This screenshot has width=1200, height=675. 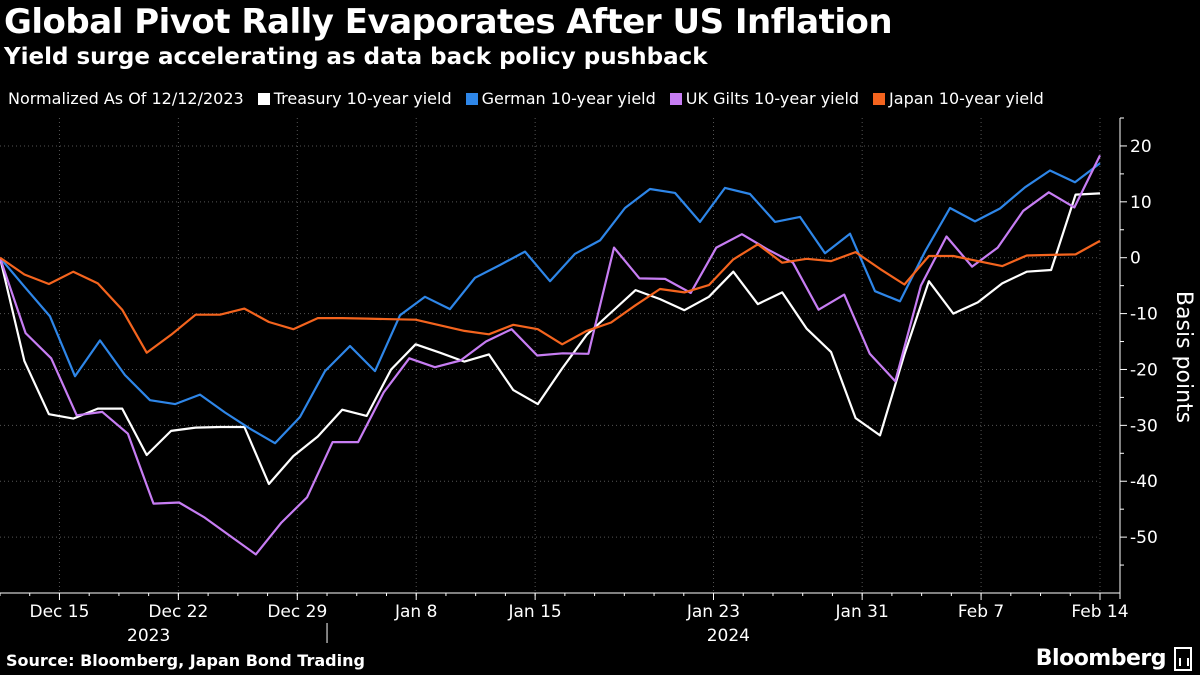 I want to click on x-tick-label: Jan 23, so click(x=713, y=612).